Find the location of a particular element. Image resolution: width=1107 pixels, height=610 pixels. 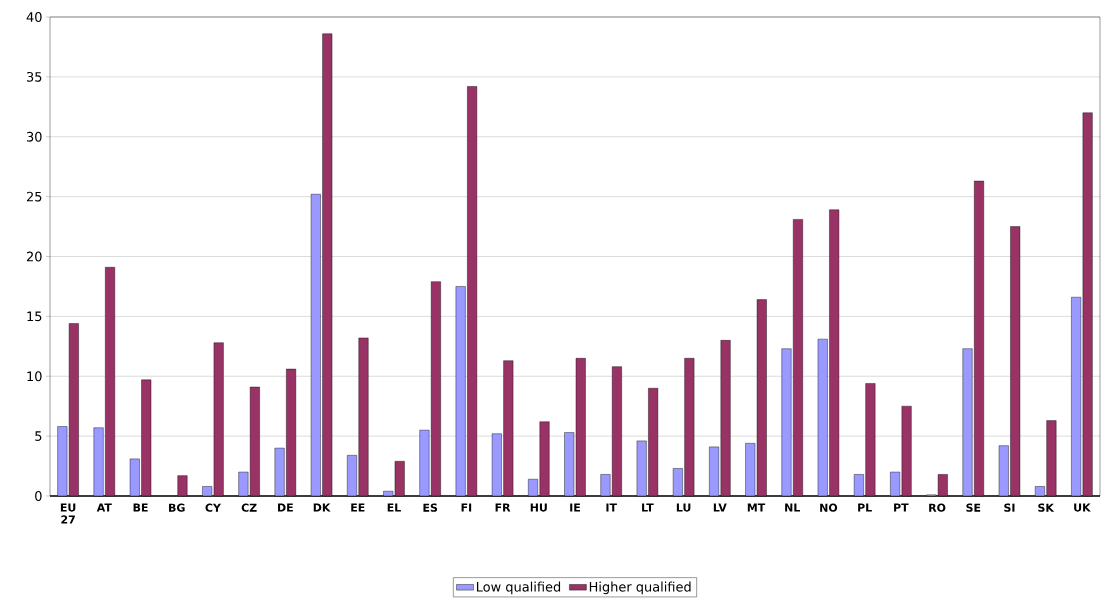

y-tick-label: 35 is located at coordinates (34, 76).